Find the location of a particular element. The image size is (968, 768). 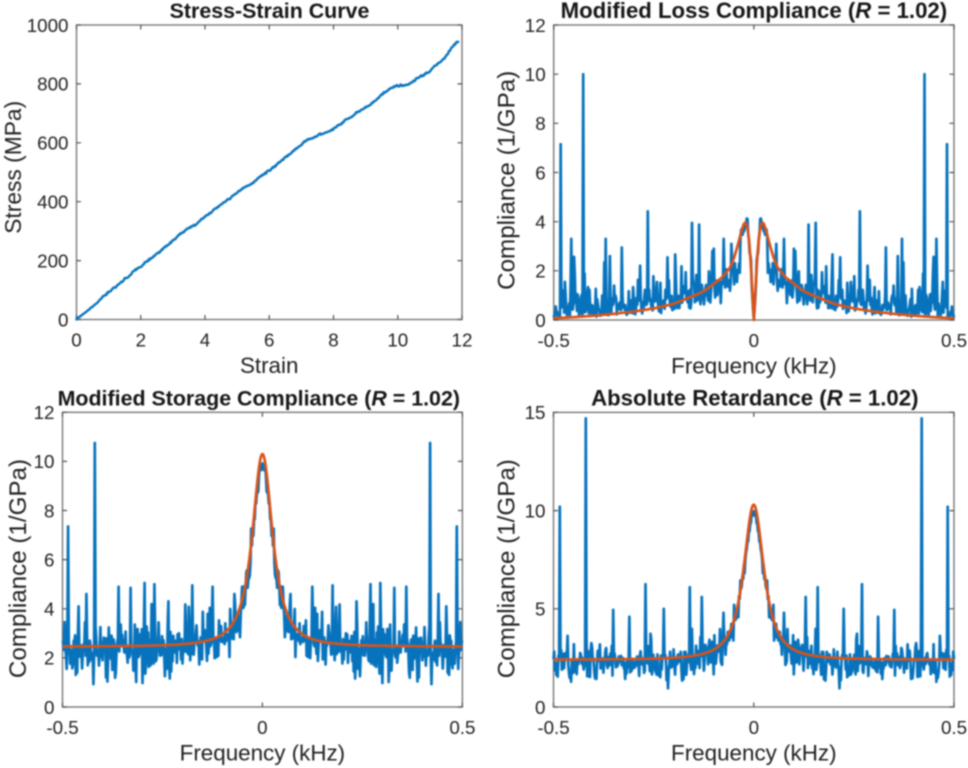

svg-text: 15 is located at coordinates (535, 412).